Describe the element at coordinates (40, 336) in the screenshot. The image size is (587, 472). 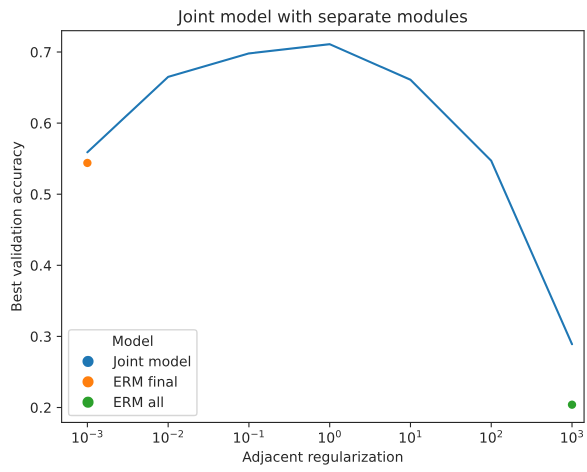
I see `y-tick-label: 0.3` at that location.